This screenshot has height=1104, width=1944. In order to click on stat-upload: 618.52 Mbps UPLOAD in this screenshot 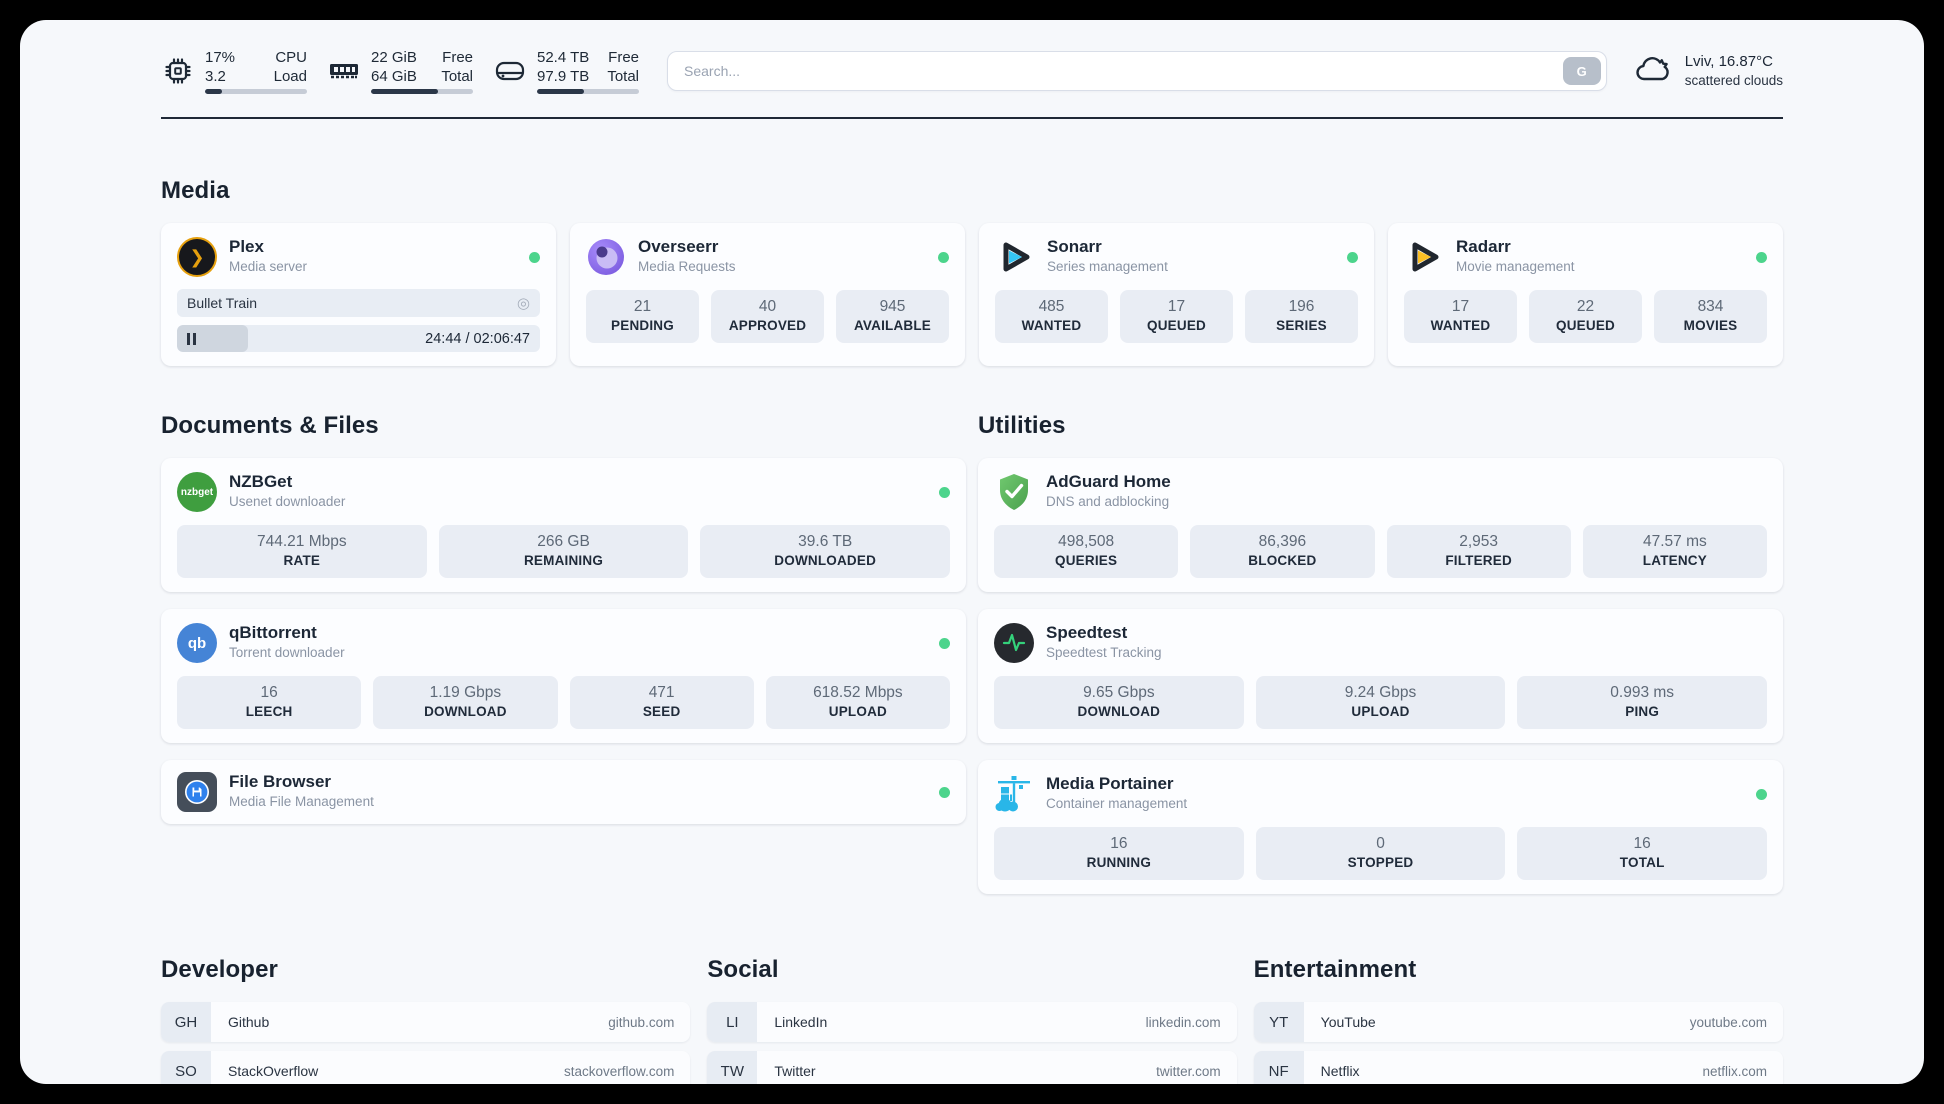, I will do `click(857, 702)`.